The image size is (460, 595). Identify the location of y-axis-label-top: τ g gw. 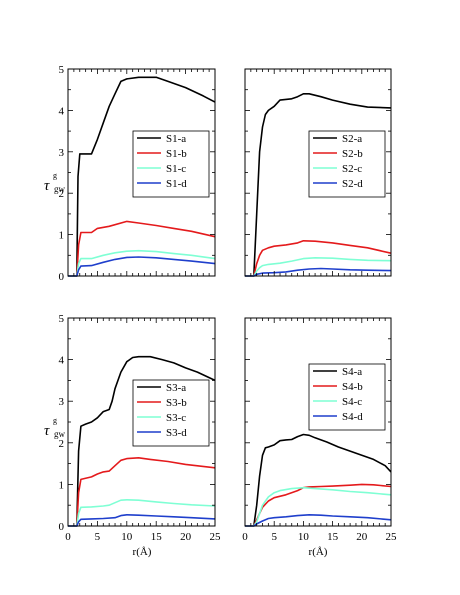
(55, 182).